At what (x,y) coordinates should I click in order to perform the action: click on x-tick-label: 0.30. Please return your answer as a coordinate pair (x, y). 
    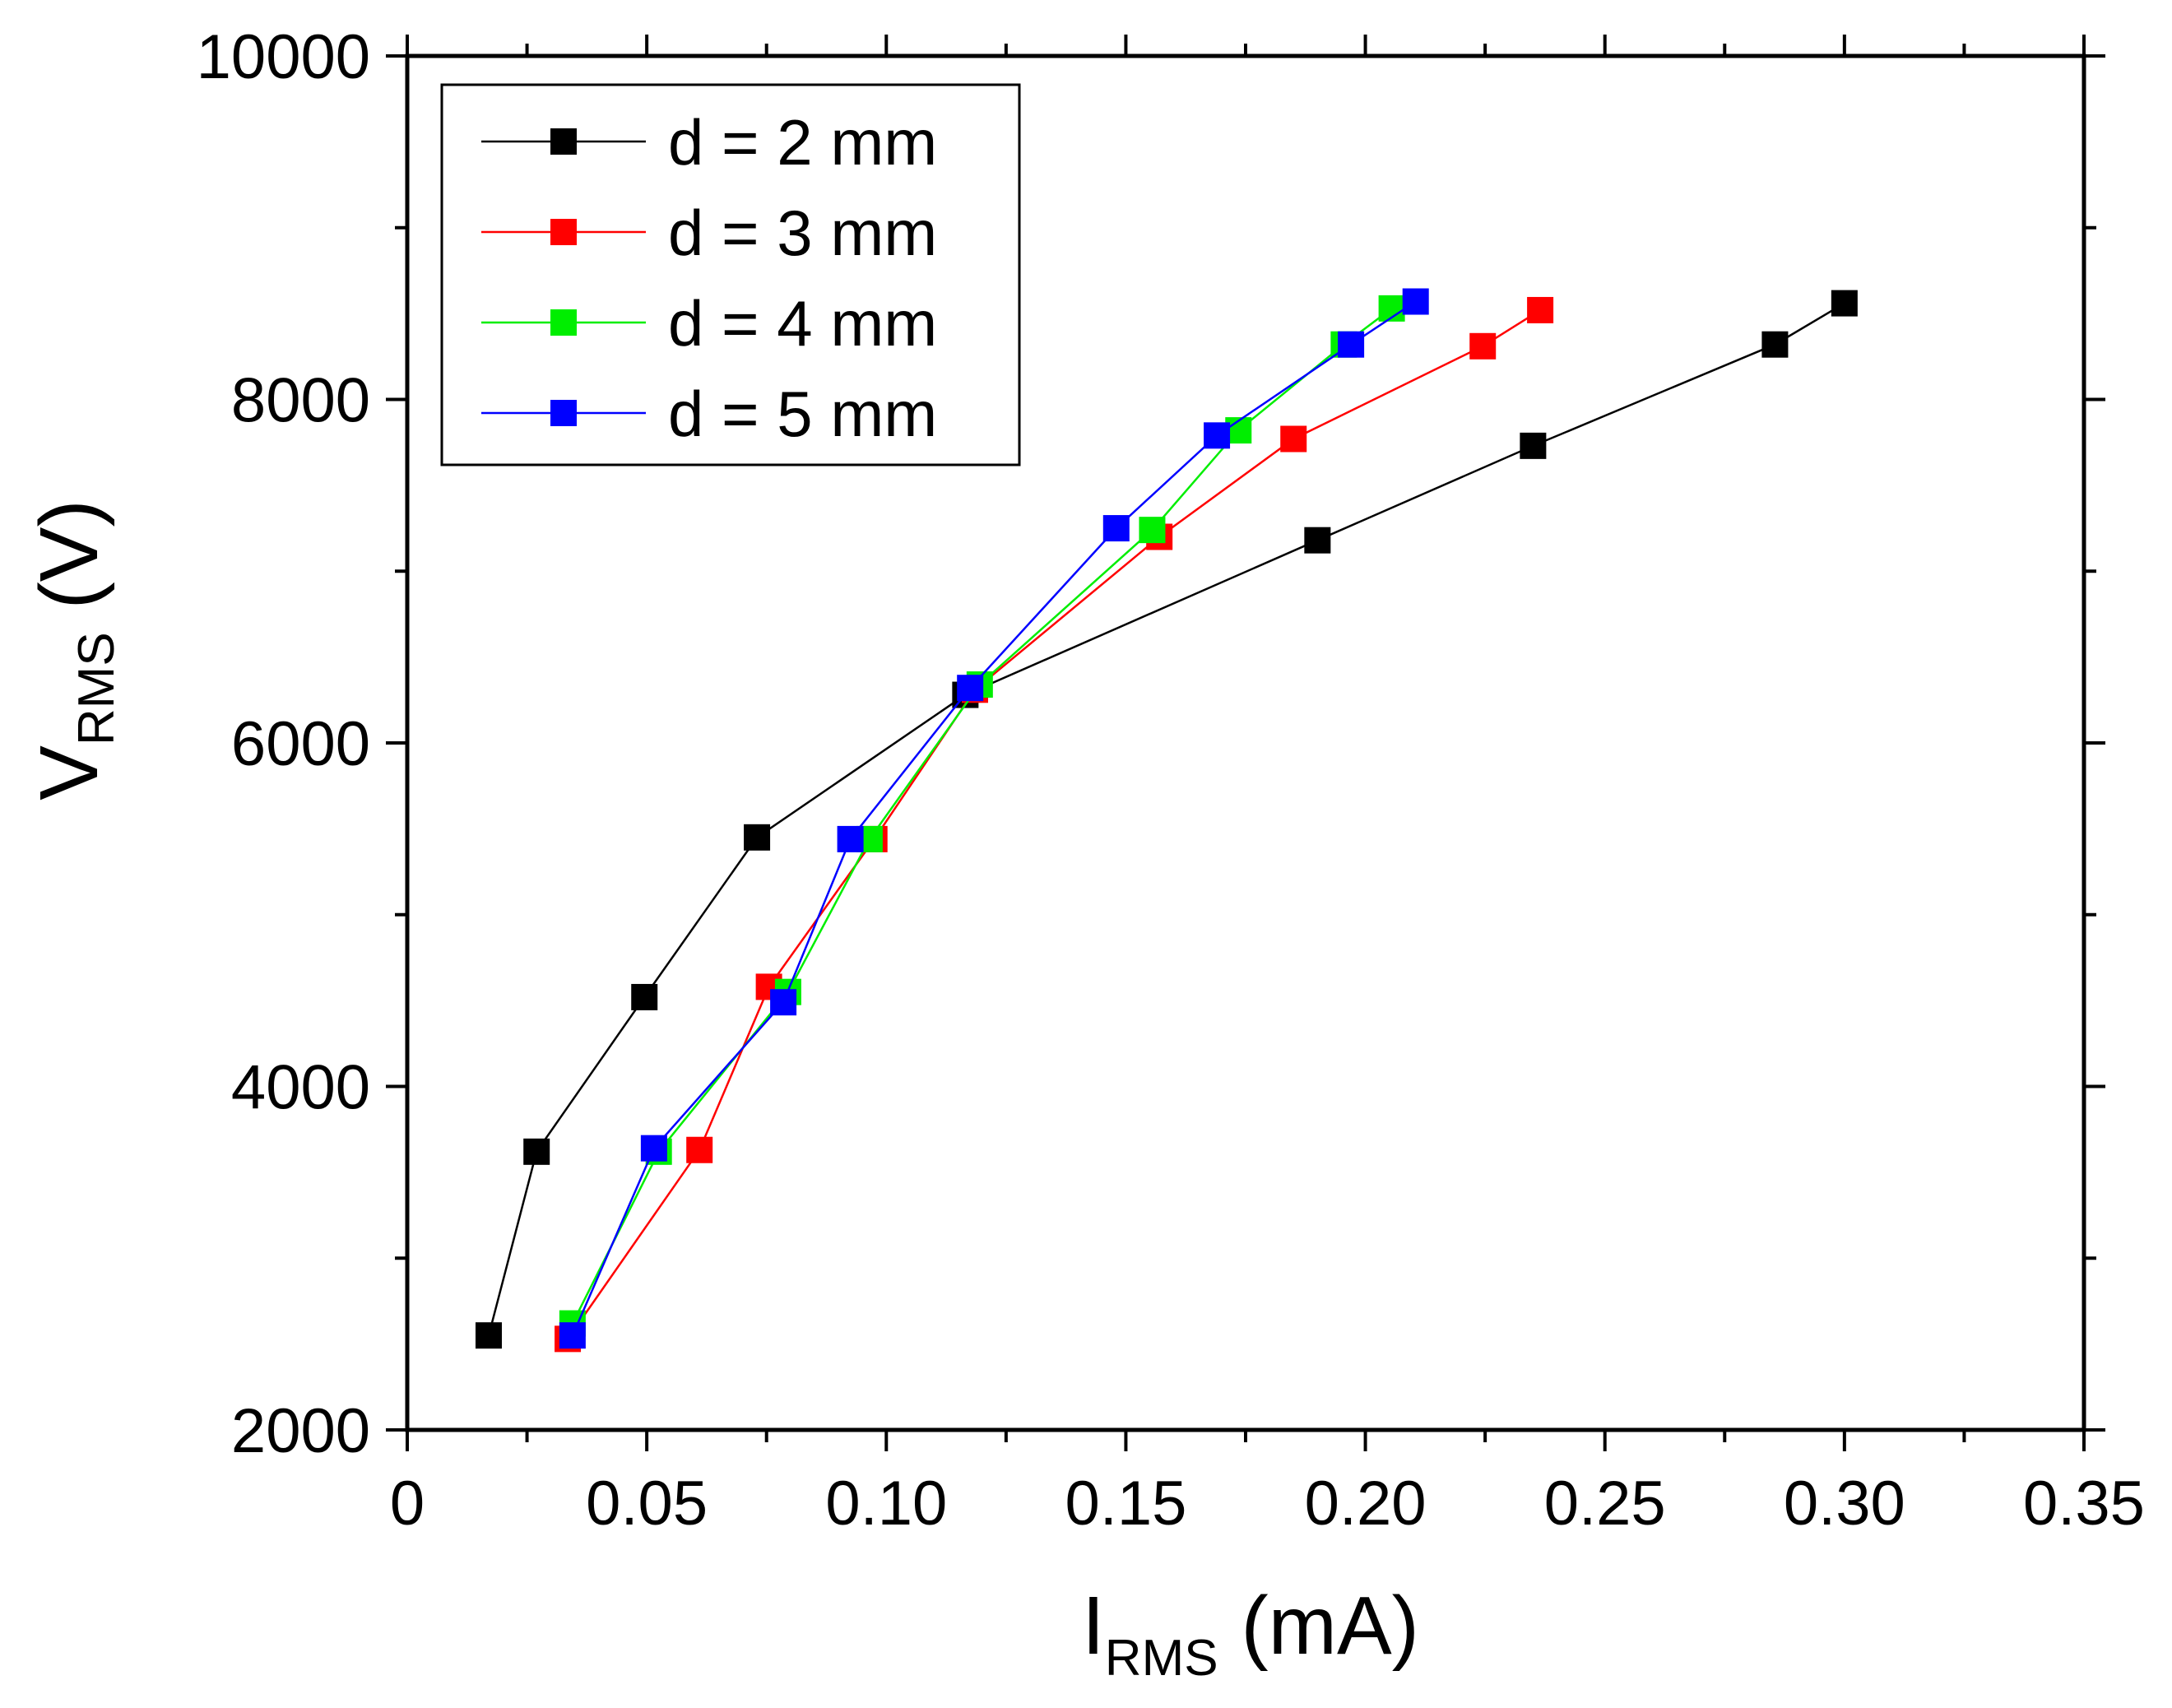
    Looking at the image, I should click on (1845, 1504).